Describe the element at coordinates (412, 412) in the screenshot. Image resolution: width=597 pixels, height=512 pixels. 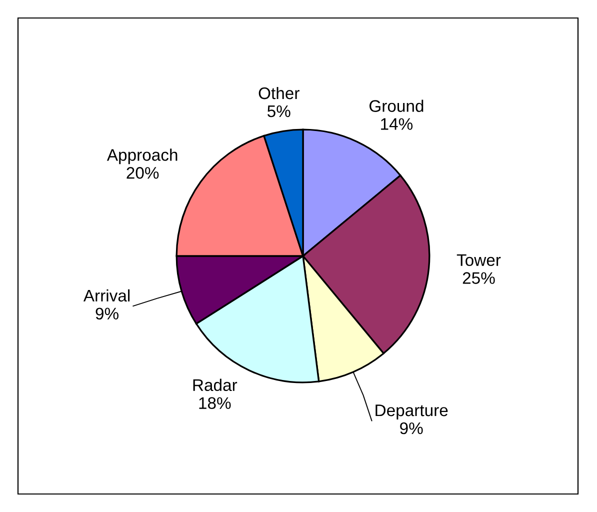
I see `slice-label: Departure` at that location.